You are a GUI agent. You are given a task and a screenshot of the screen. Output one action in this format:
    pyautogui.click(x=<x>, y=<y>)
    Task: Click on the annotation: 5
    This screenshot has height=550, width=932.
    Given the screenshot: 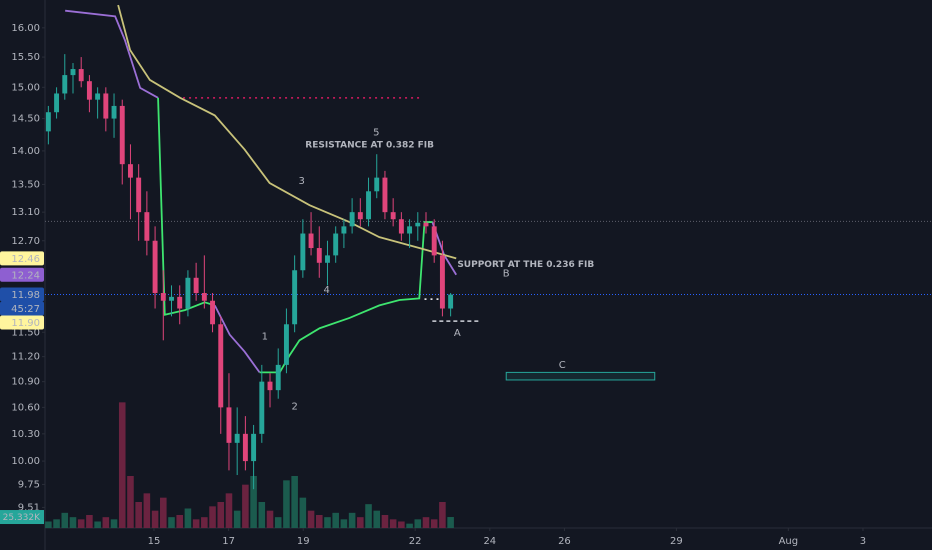 What is the action you would take?
    pyautogui.click(x=376, y=133)
    